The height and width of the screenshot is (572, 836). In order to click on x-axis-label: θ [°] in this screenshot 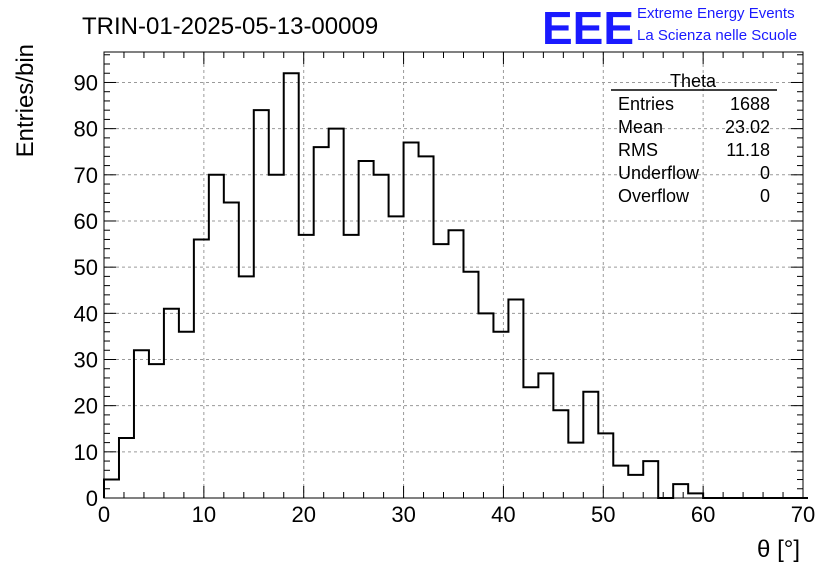, I will do `click(778, 549)`.